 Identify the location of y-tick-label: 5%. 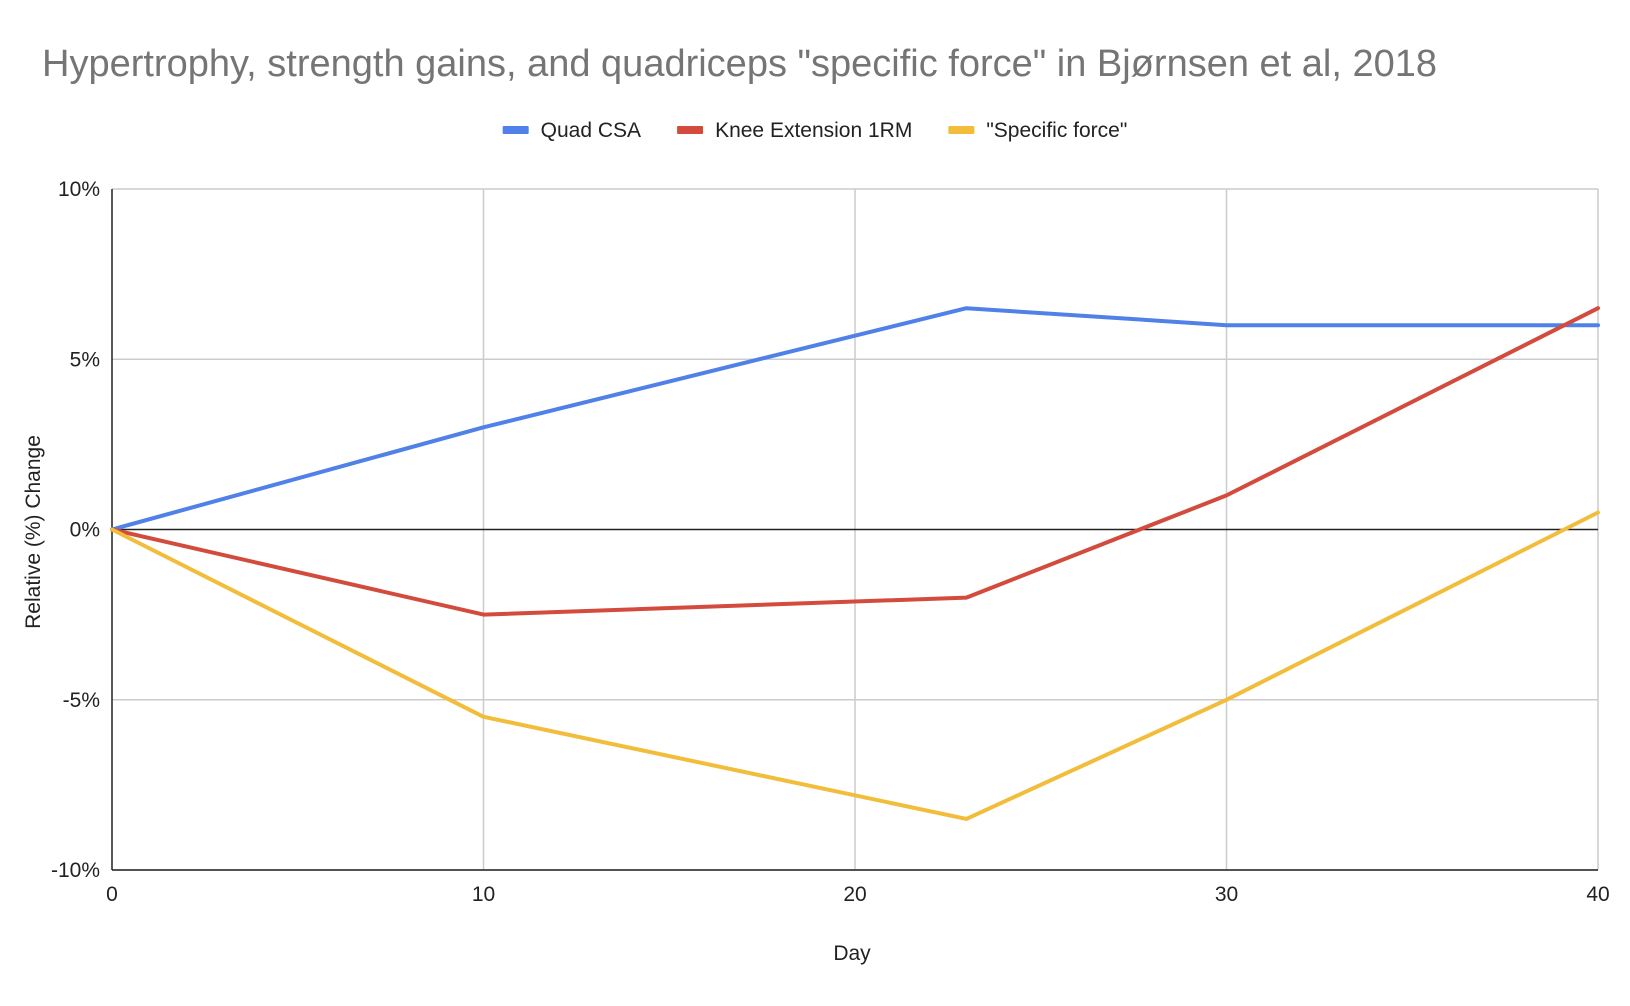
(85, 359).